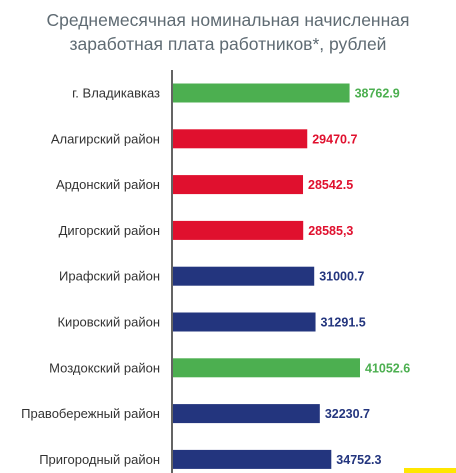 This screenshot has height=473, width=456. Describe the element at coordinates (341, 277) in the screenshot. I see `value-label-4: 31000.7` at that location.